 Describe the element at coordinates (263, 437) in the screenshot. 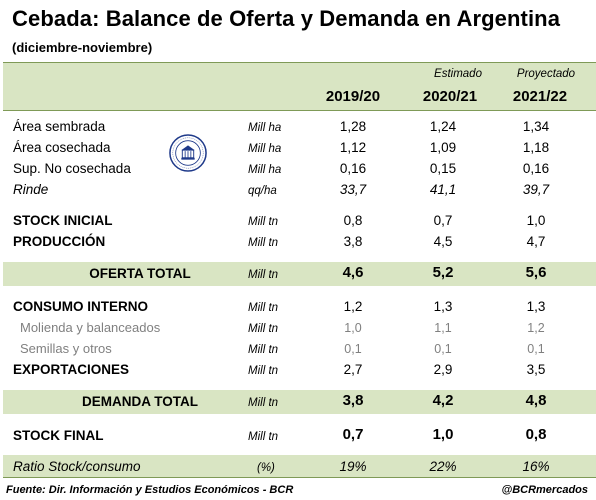

I see `row-unit-stock-final: Mill tn` at that location.